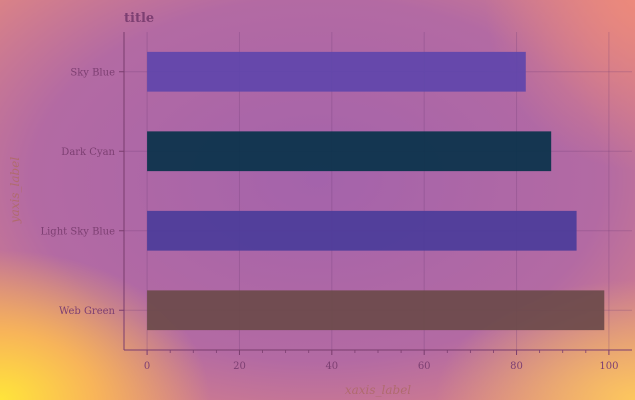 The height and width of the screenshot is (400, 635). What do you see at coordinates (87, 311) in the screenshot?
I see `y-tick-label: Web Green` at bounding box center [87, 311].